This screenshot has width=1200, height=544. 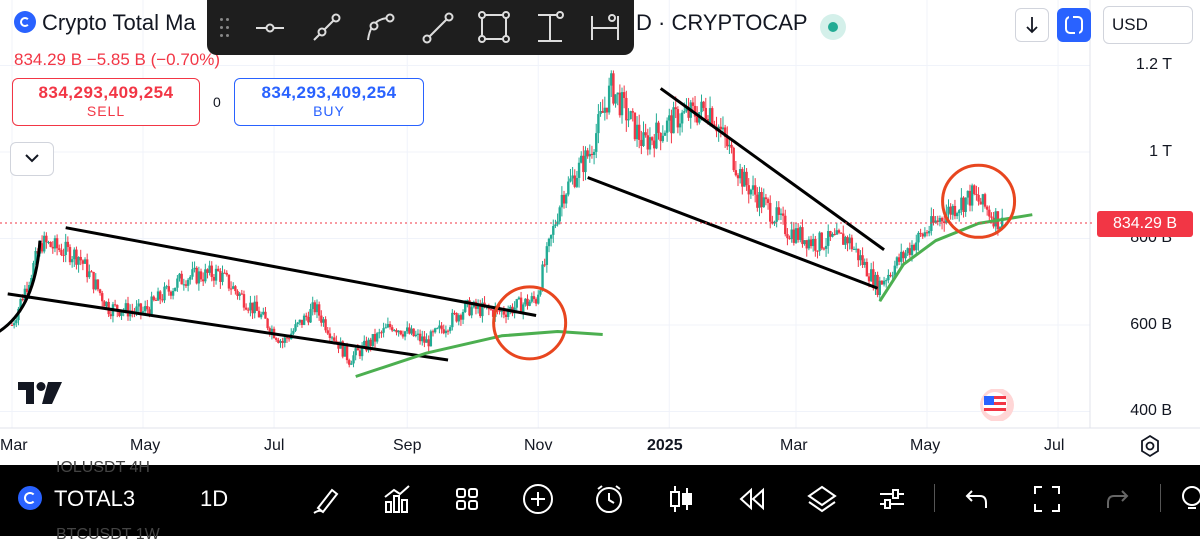 I want to click on sync-icon, so click(x=1074, y=25).